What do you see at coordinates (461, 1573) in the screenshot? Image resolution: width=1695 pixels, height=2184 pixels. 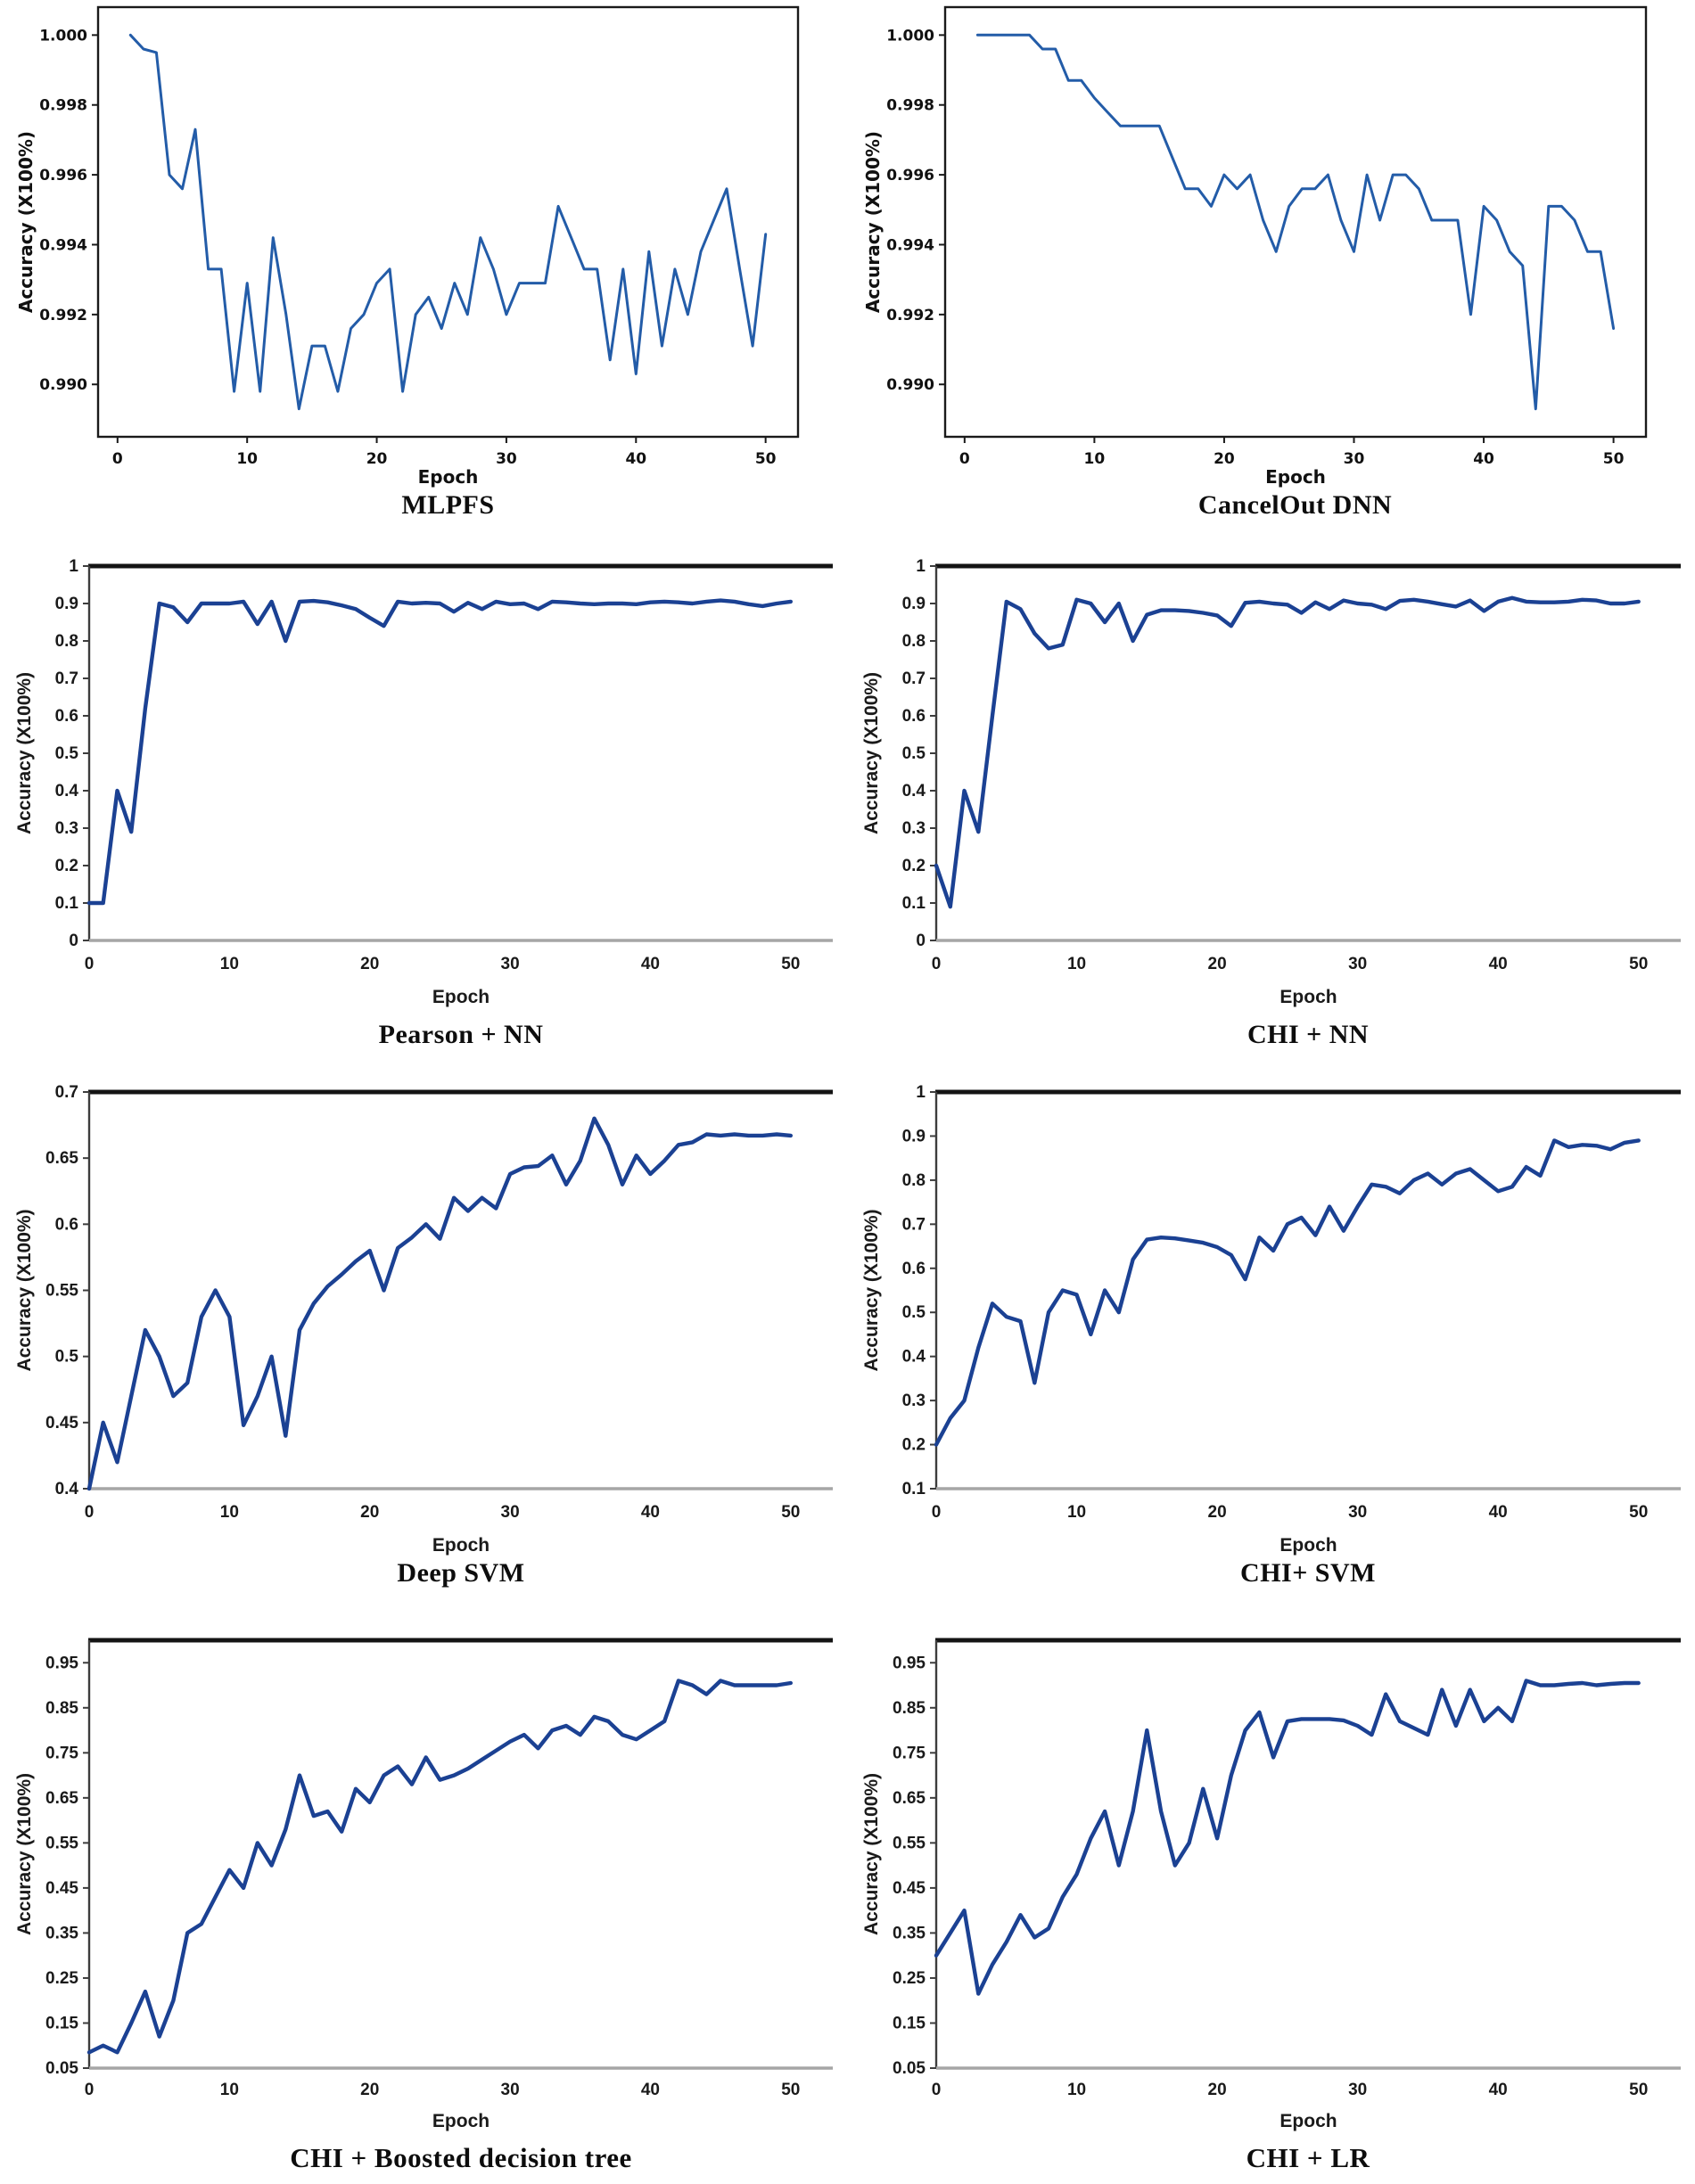 I see `chart-title-deep-svm: Deep SVM` at bounding box center [461, 1573].